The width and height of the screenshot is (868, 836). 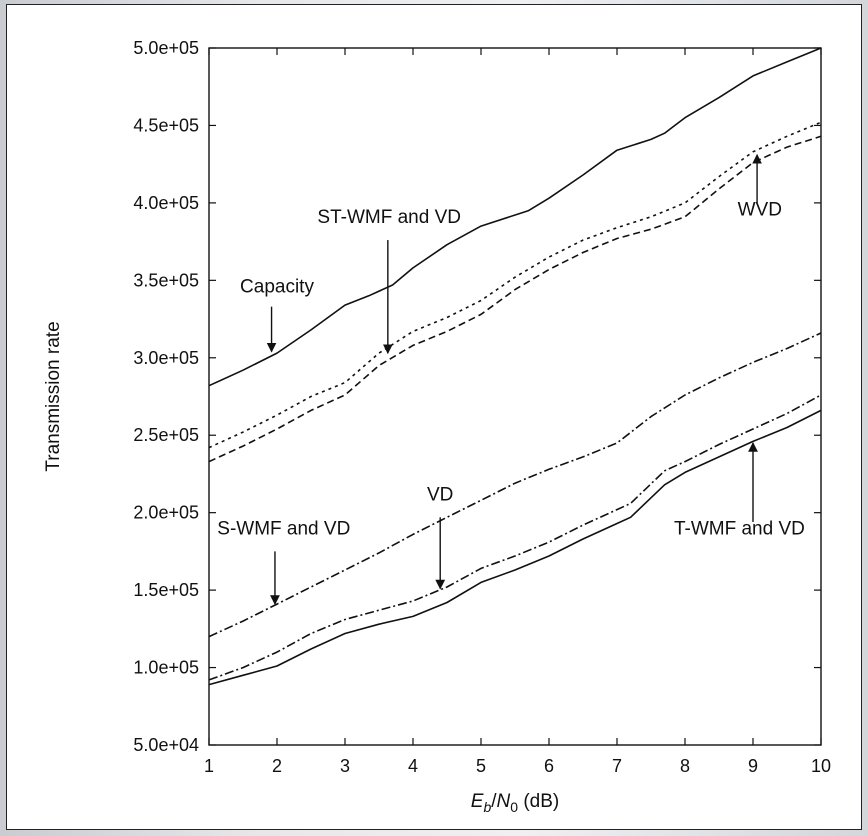 I want to click on annotation-label-t_wmf_vd: T-WMF and VD, so click(x=739, y=528).